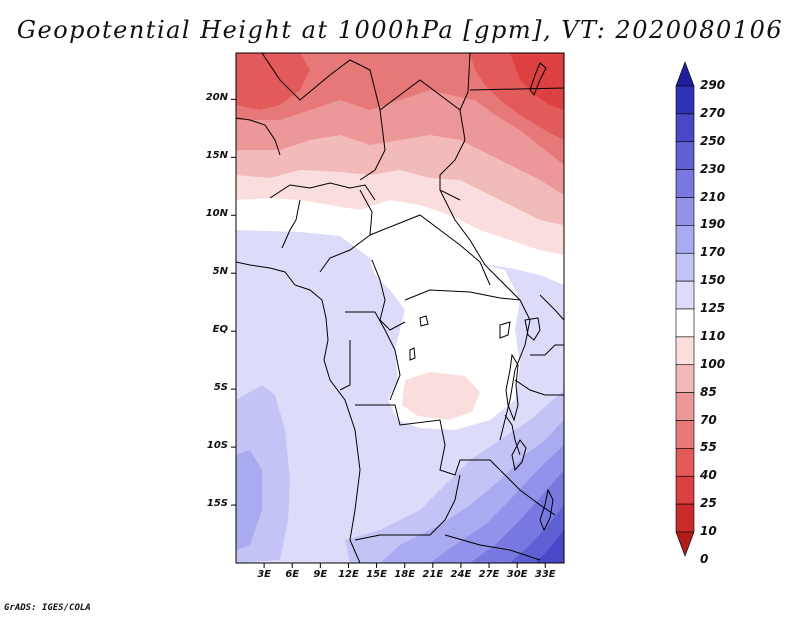  I want to click on colorbar-level-label: 40, so click(708, 475).